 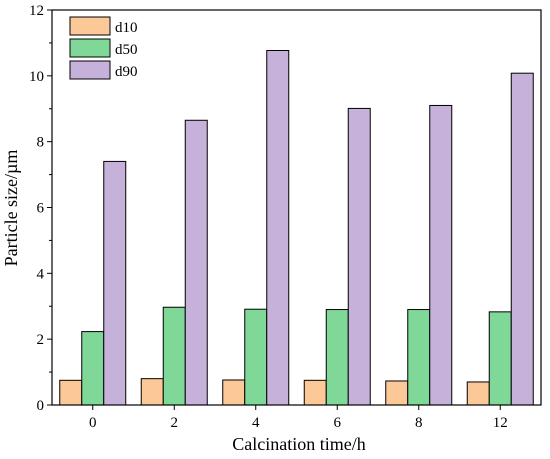 I want to click on x-tick-label: 0, so click(x=93, y=423).